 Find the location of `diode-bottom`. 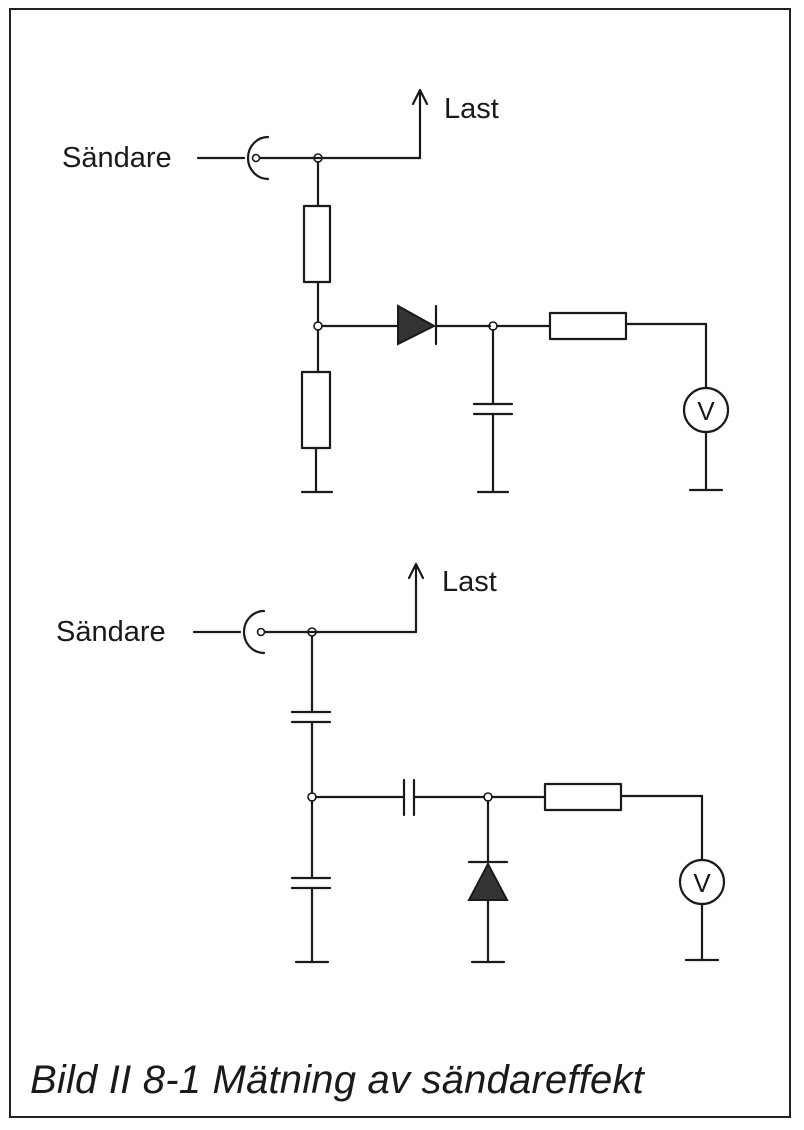

diode-bottom is located at coordinates (488, 881).